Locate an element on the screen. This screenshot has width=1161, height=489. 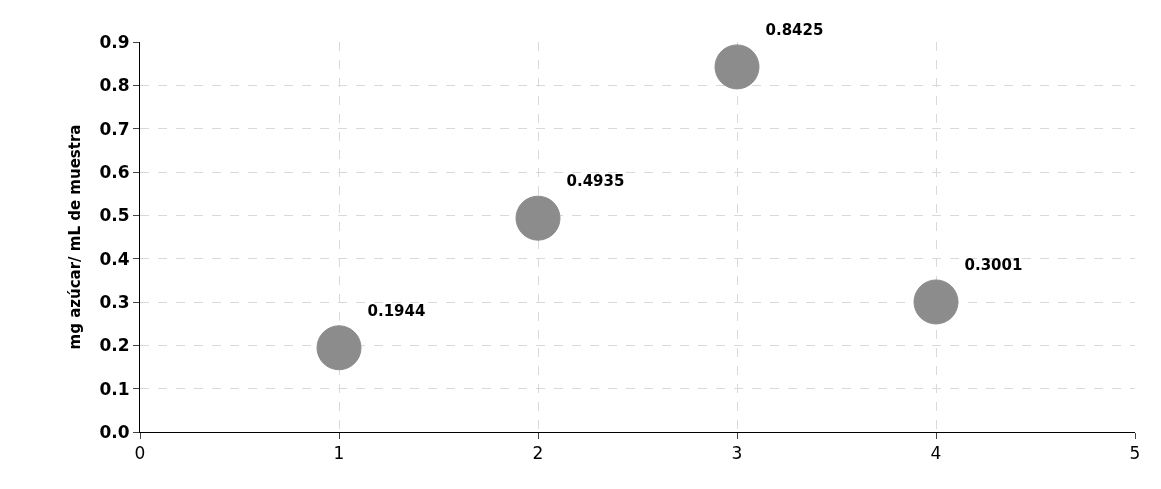
y-tick-label: 0.3 is located at coordinates (114, 301).